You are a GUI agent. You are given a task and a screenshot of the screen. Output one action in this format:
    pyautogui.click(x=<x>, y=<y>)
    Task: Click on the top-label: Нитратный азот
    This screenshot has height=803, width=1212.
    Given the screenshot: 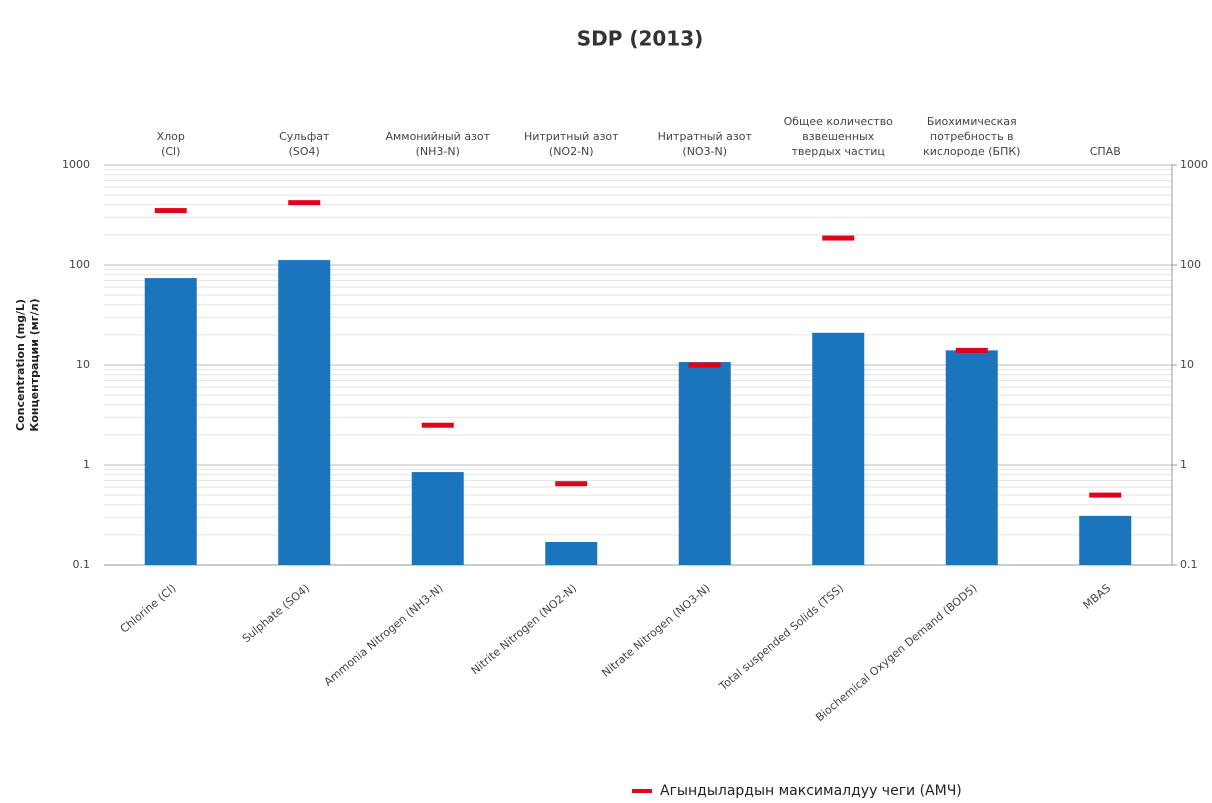 What is the action you would take?
    pyautogui.click(x=705, y=136)
    